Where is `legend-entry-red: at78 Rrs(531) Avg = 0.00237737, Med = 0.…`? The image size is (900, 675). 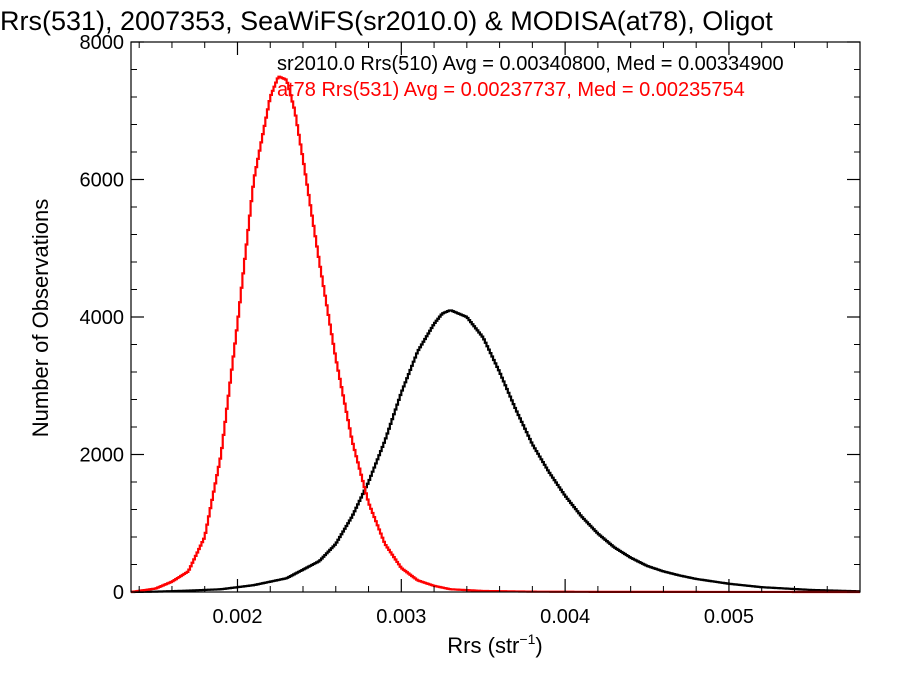
legend-entry-red: at78 Rrs(531) Avg = 0.00237737, Med = 0.… is located at coordinates (511, 90).